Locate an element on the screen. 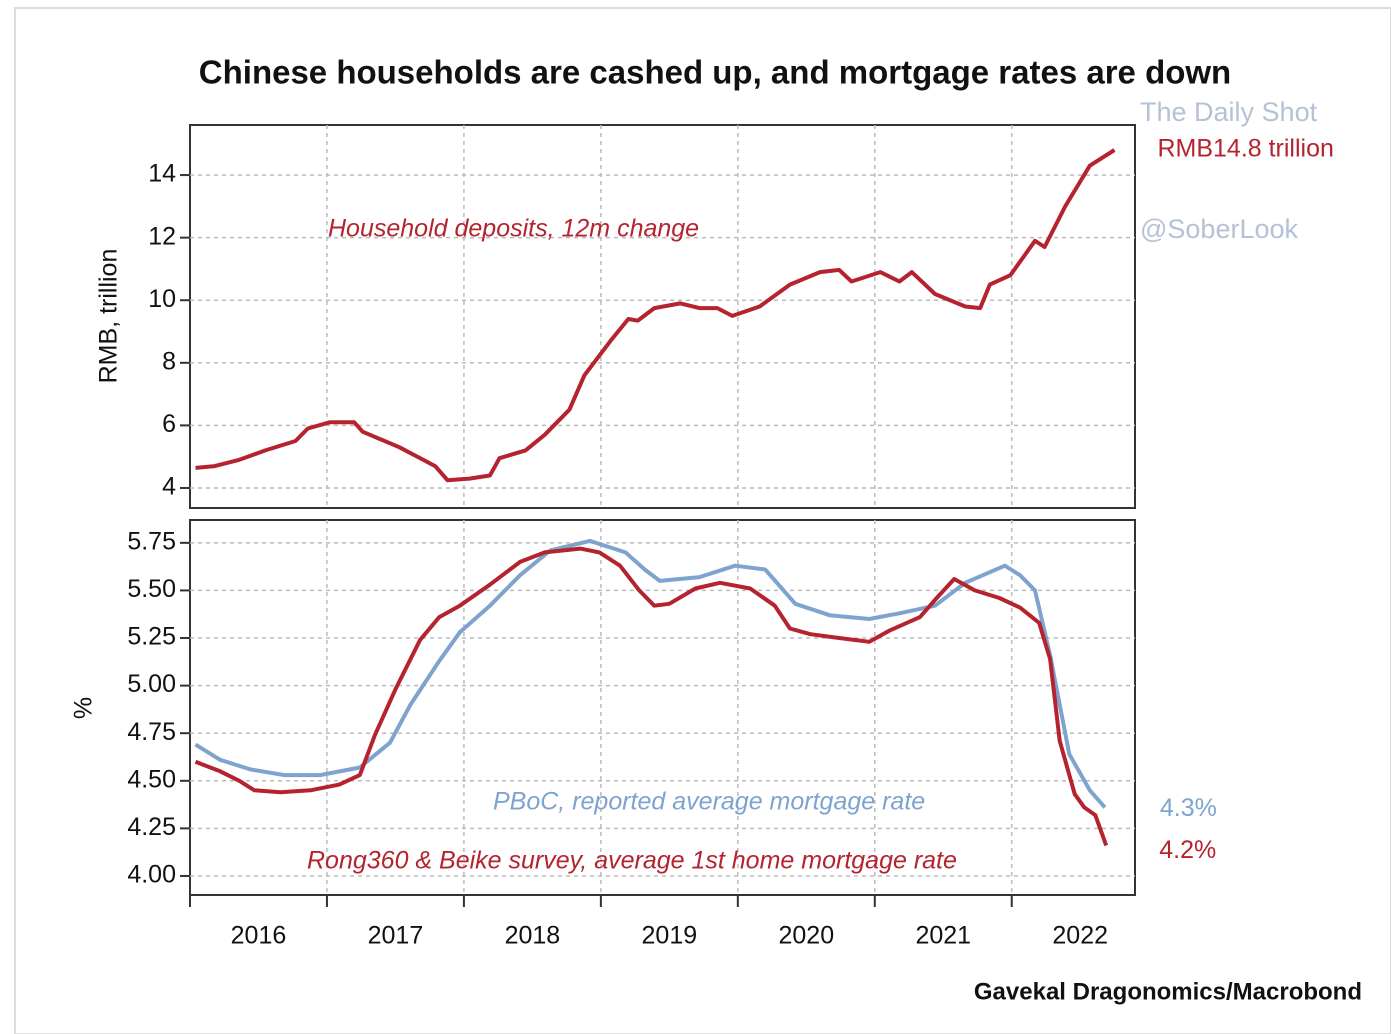 This screenshot has width=1391, height=1034. y-tick-label: 4.25 is located at coordinates (151, 827).